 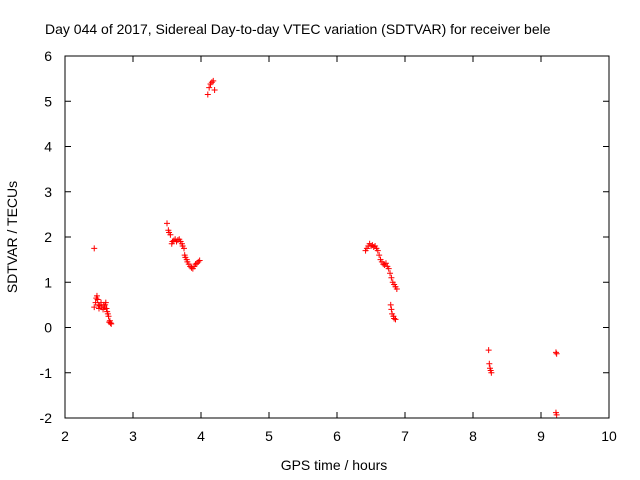 What do you see at coordinates (473, 436) in the screenshot?
I see `x-tick-label: 8` at bounding box center [473, 436].